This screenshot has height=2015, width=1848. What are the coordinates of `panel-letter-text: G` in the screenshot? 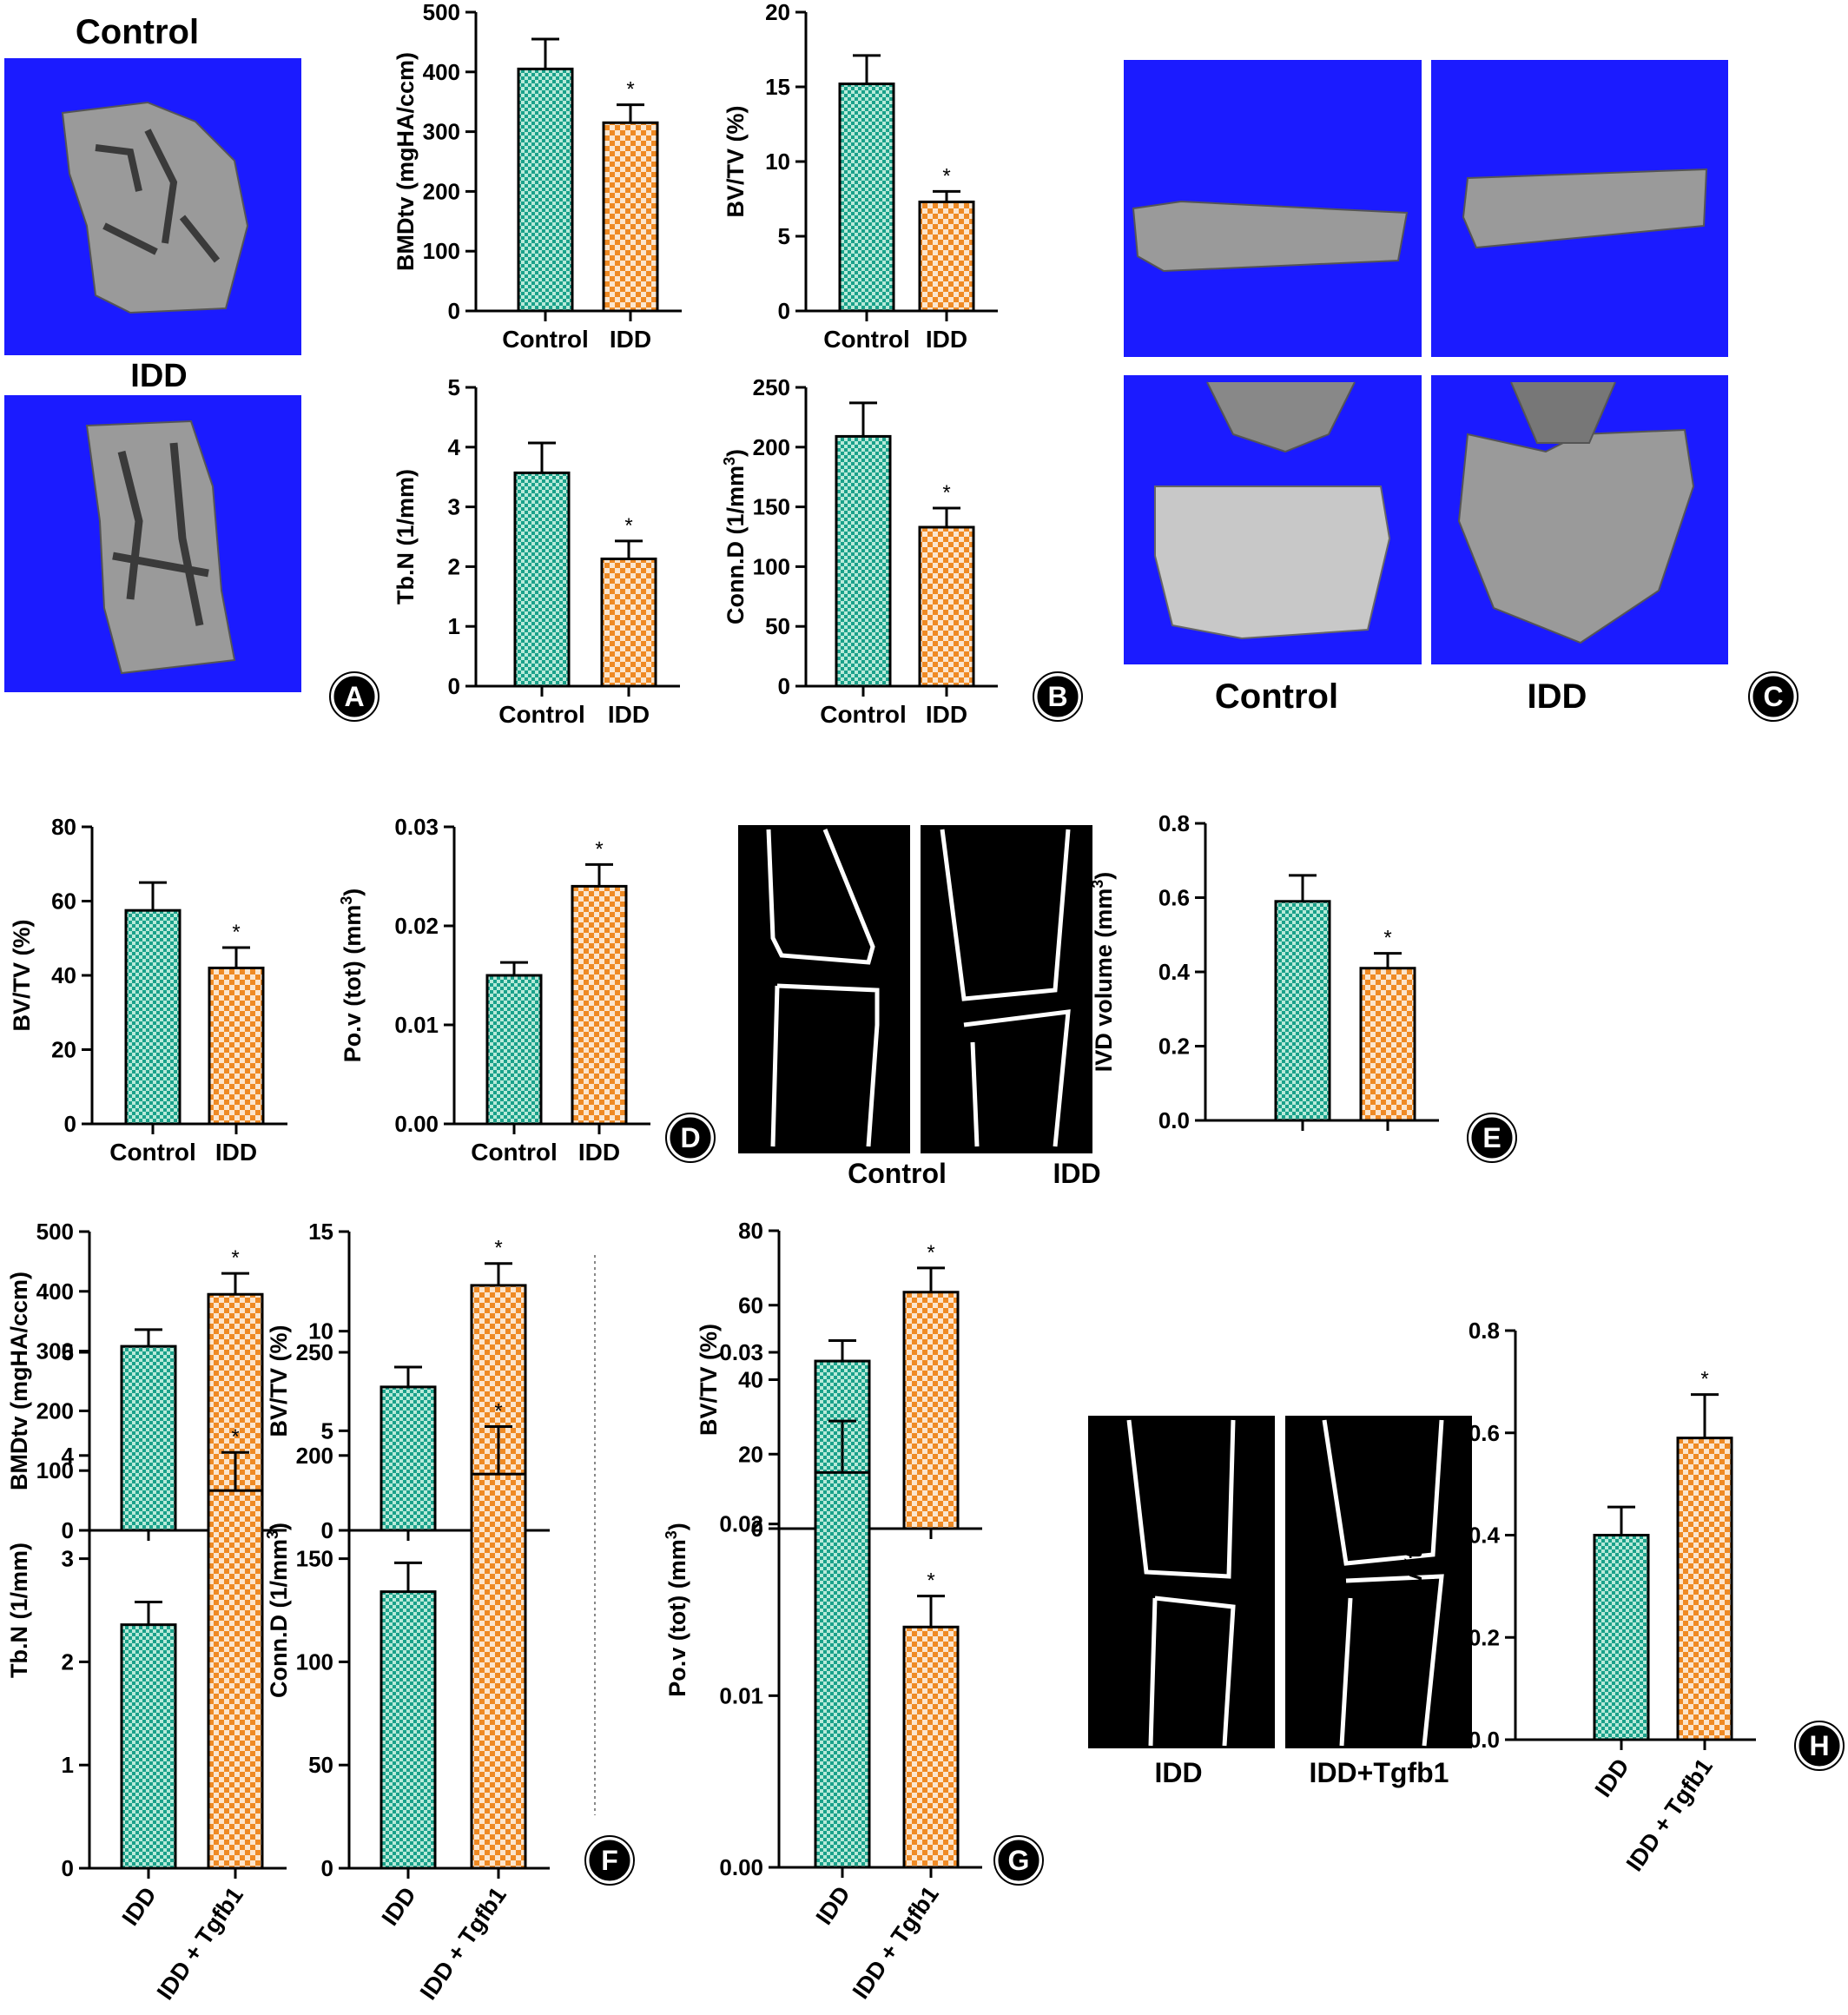 It's located at (1019, 1860).